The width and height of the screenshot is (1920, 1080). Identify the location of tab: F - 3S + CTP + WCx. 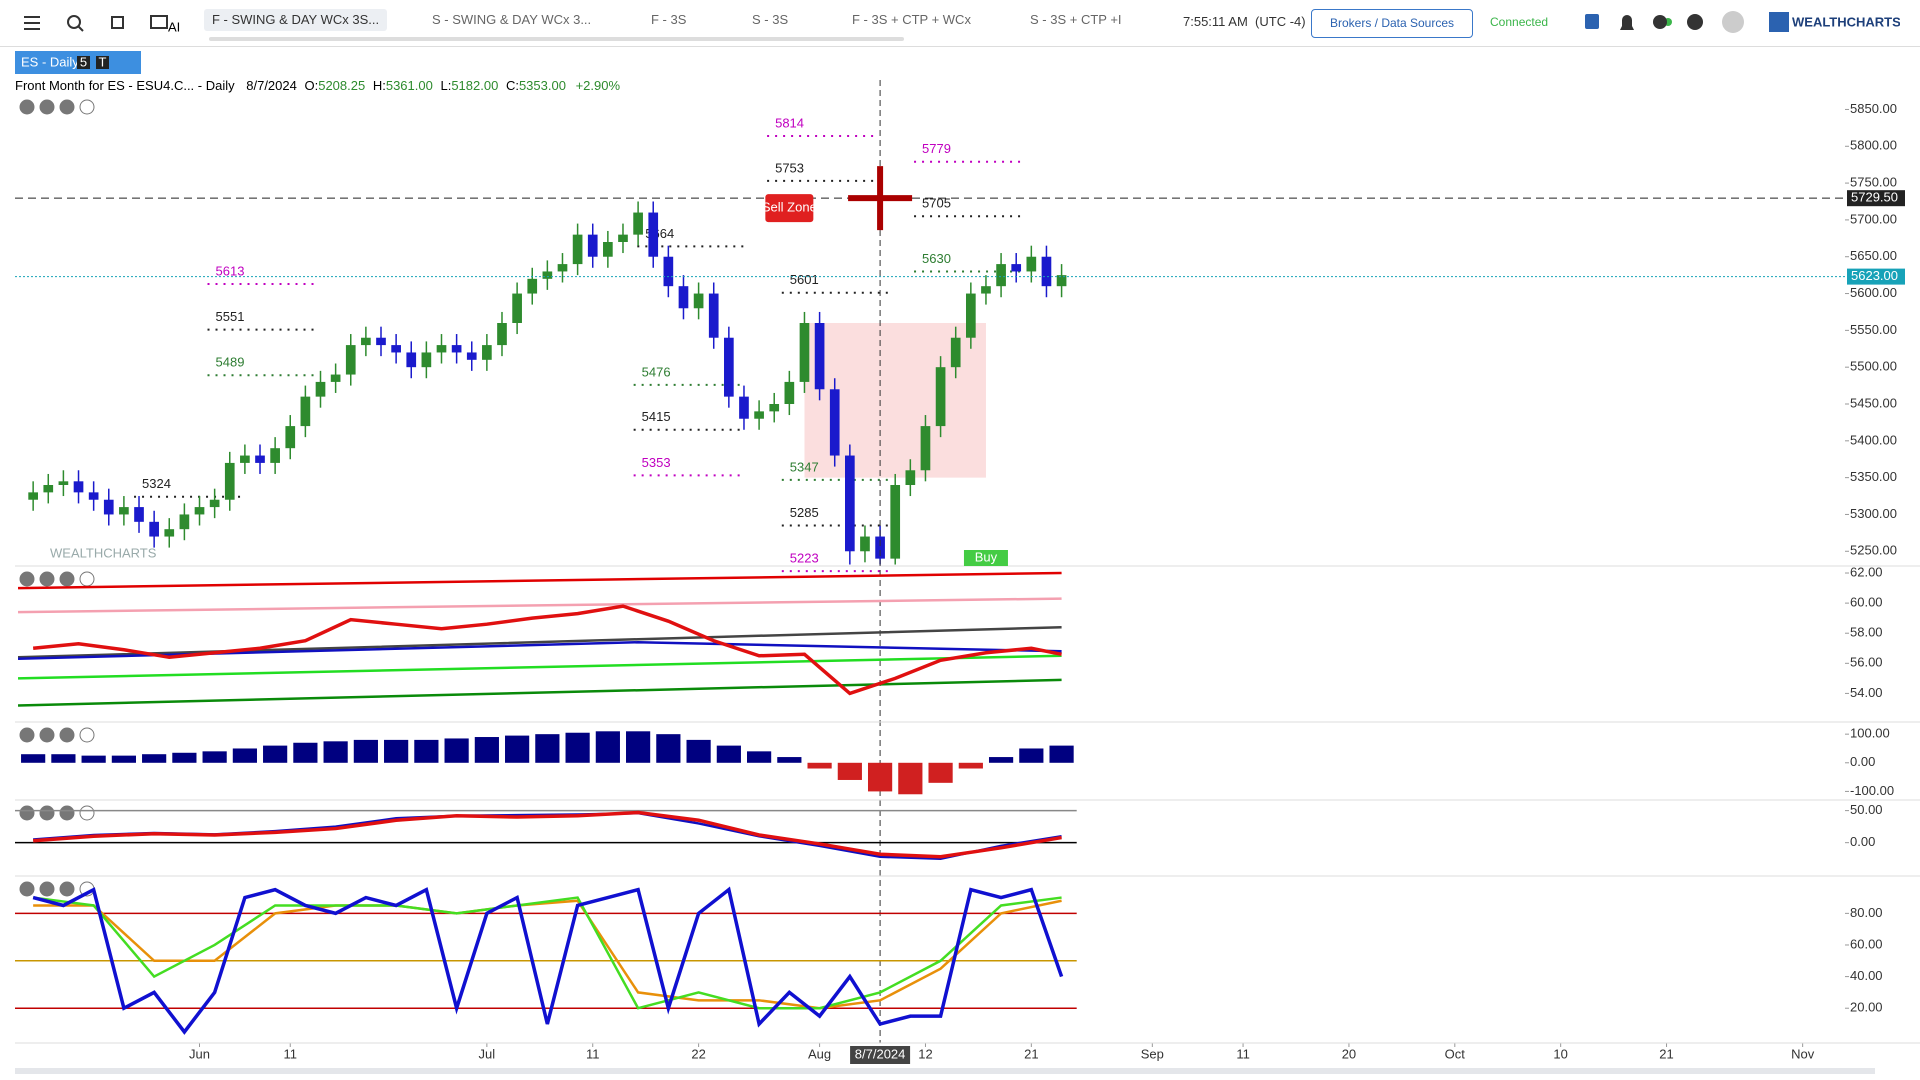
(911, 19).